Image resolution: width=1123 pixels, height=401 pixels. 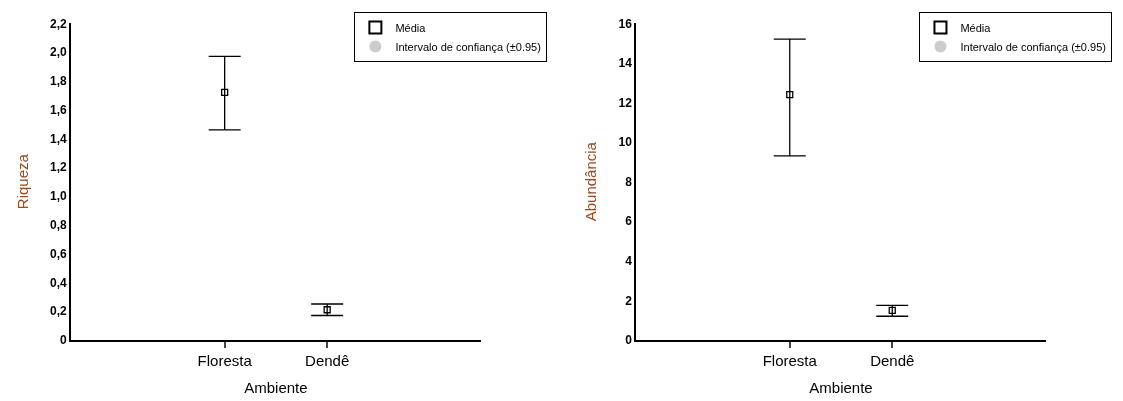 I want to click on y-tick-label: 8, so click(x=629, y=181).